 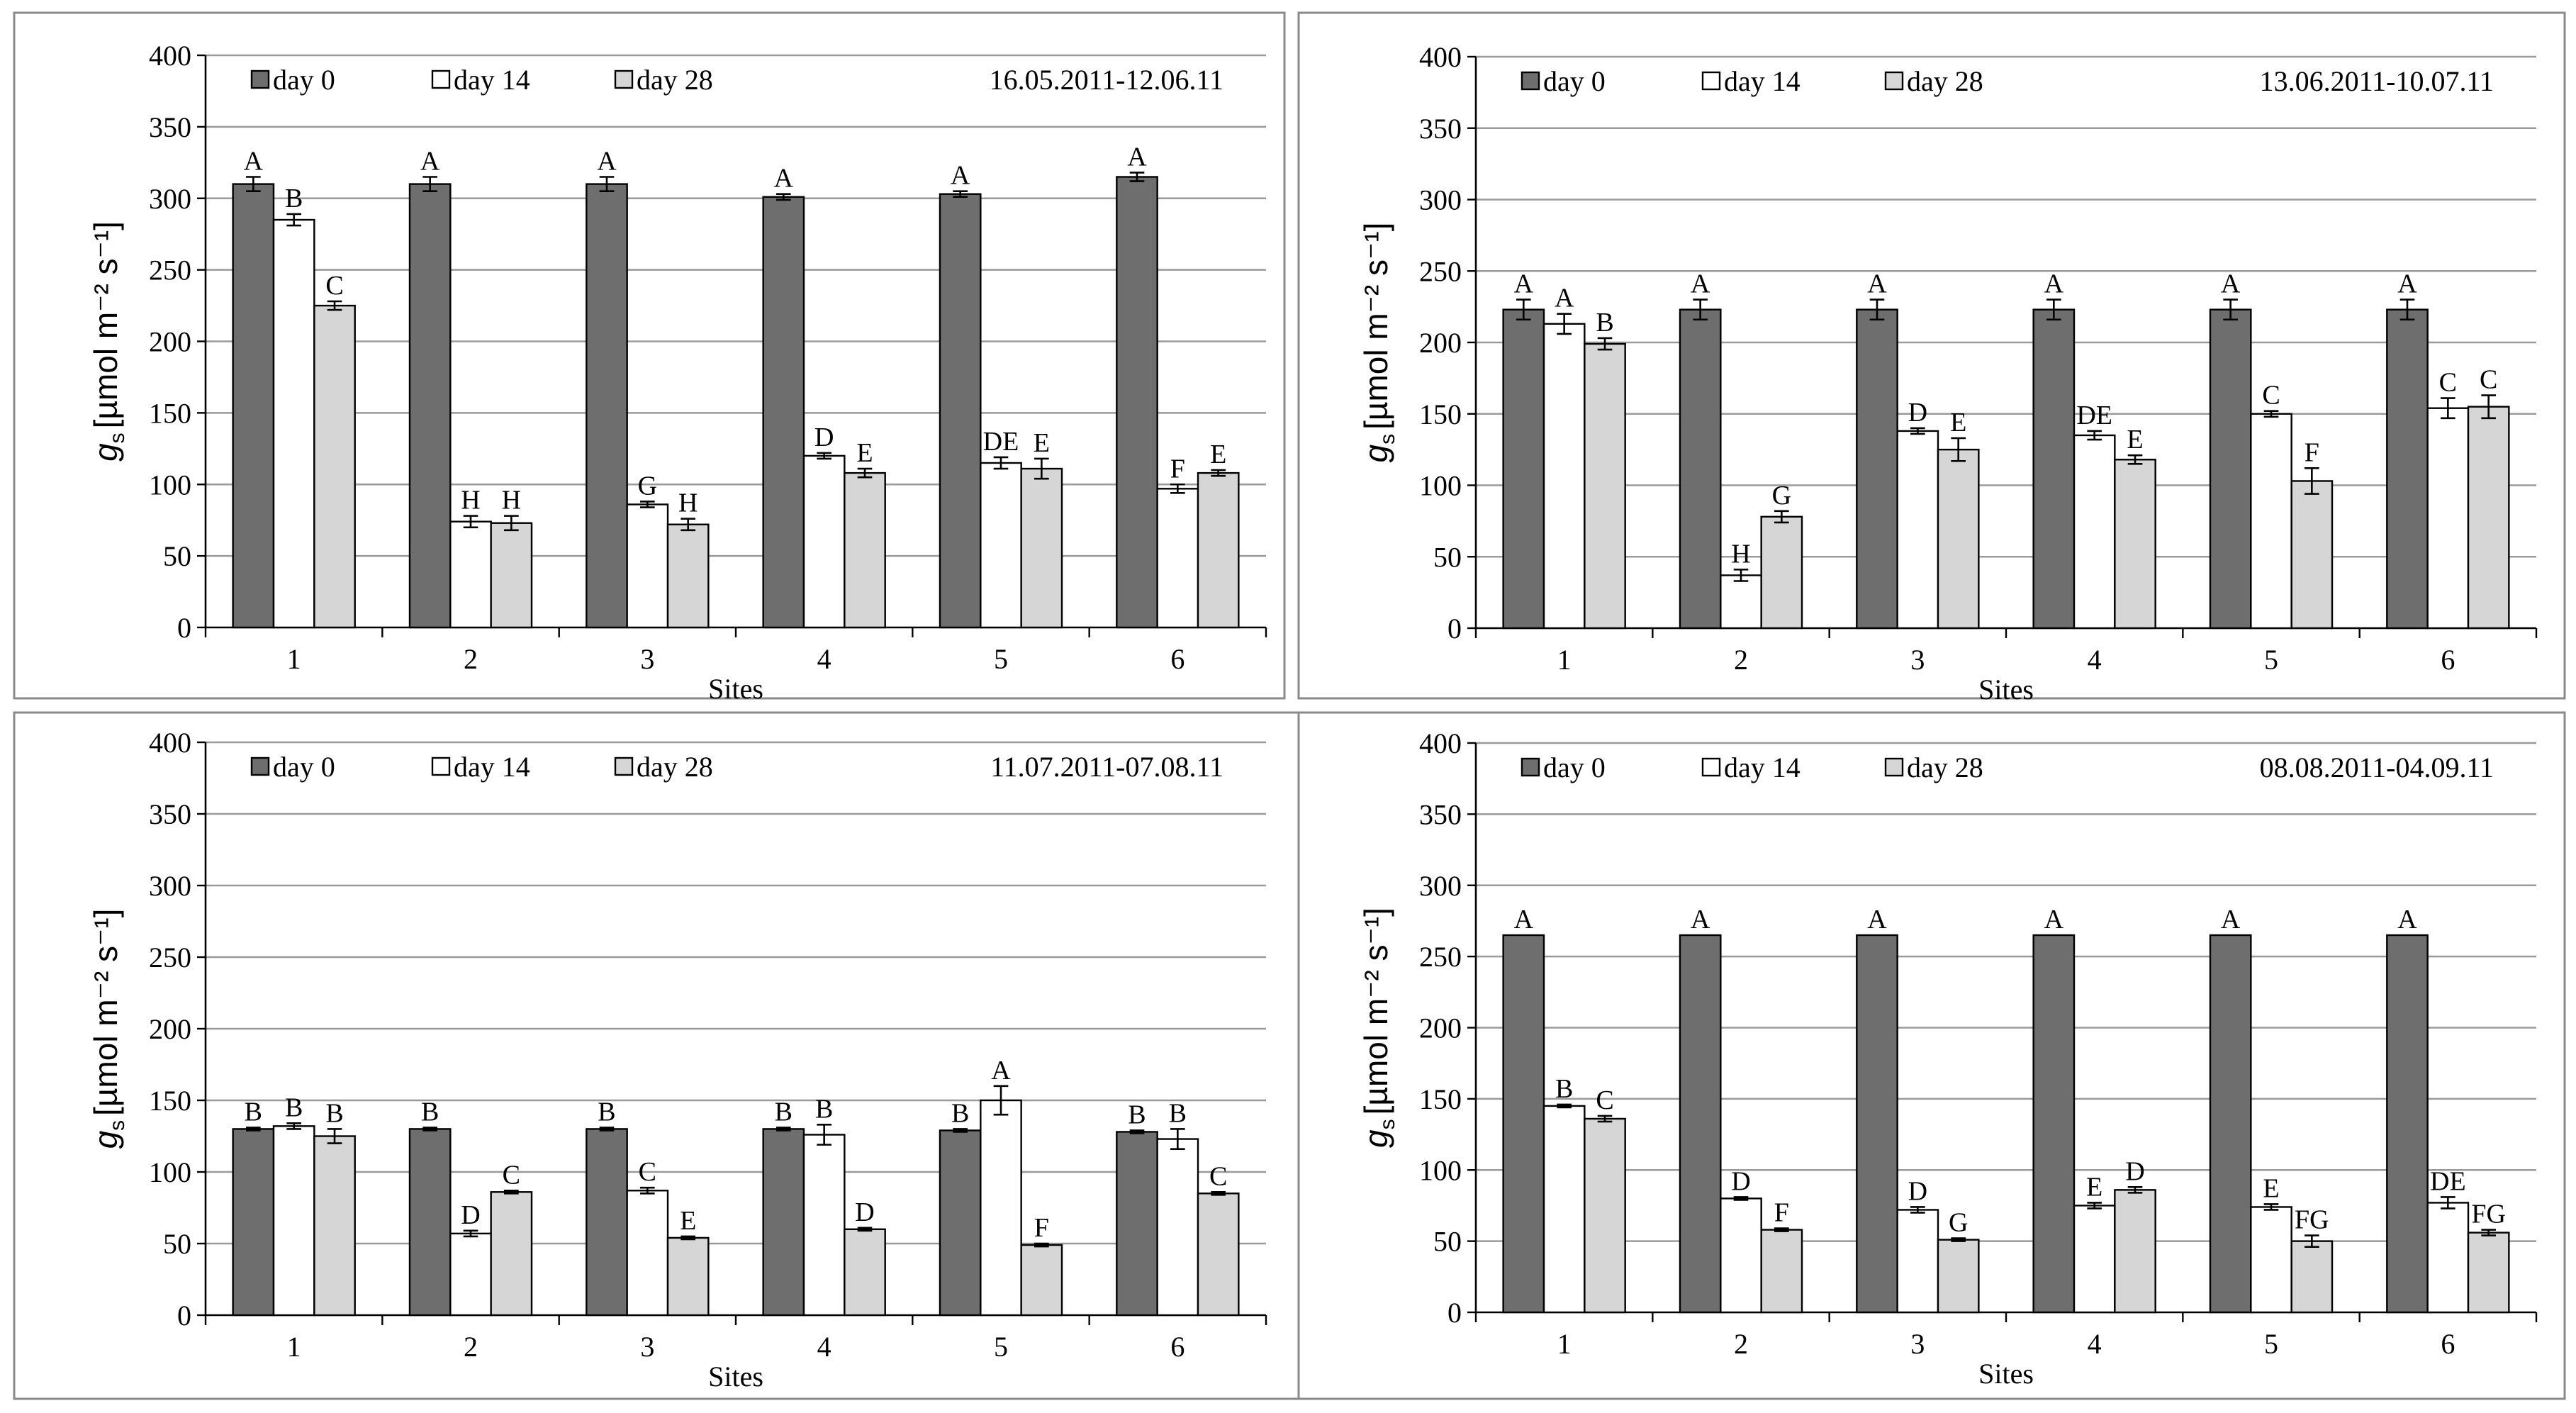 I want to click on y-tick-label: 150, so click(x=1440, y=1099).